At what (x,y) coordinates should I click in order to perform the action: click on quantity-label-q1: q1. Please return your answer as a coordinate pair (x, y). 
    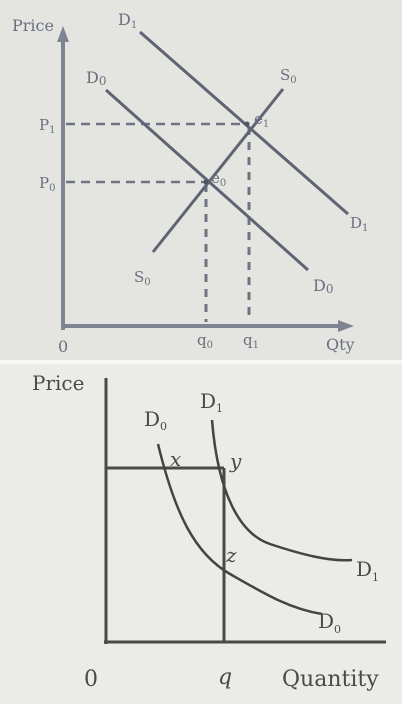
    Looking at the image, I should click on (251, 341).